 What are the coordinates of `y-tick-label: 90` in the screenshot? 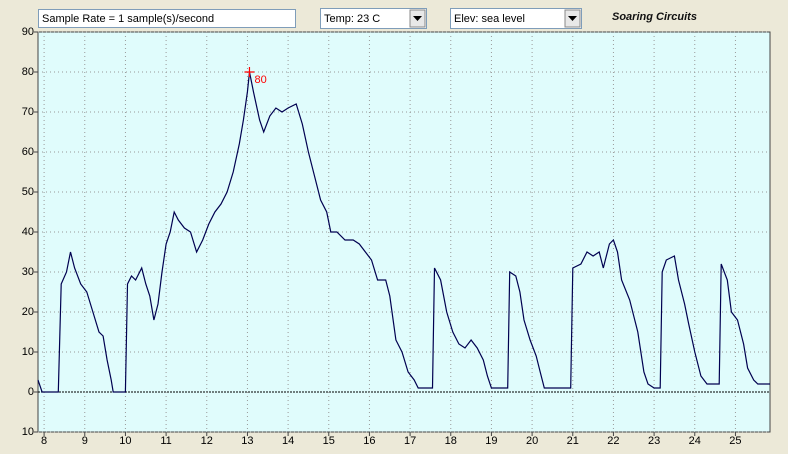 It's located at (28, 32).